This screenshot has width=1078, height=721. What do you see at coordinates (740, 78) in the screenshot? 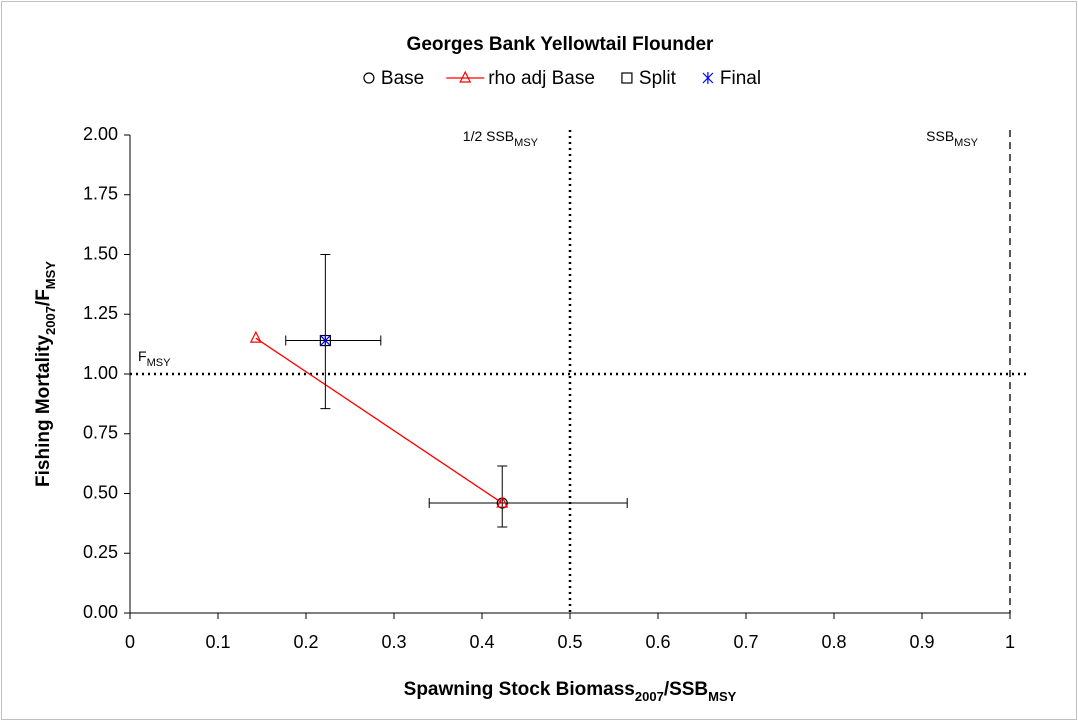
I see `legend-label: Final` at bounding box center [740, 78].